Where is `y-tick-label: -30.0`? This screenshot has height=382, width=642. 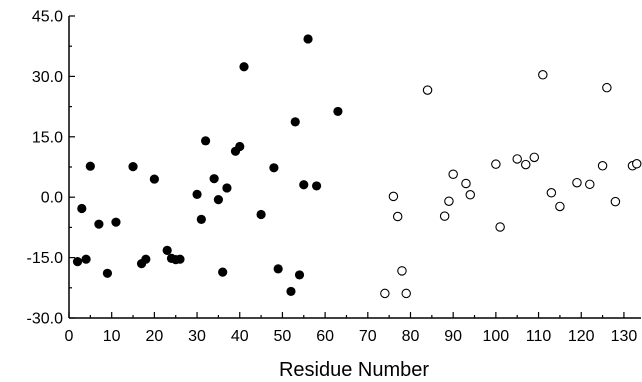 y-tick-label: -30.0 is located at coordinates (45, 319).